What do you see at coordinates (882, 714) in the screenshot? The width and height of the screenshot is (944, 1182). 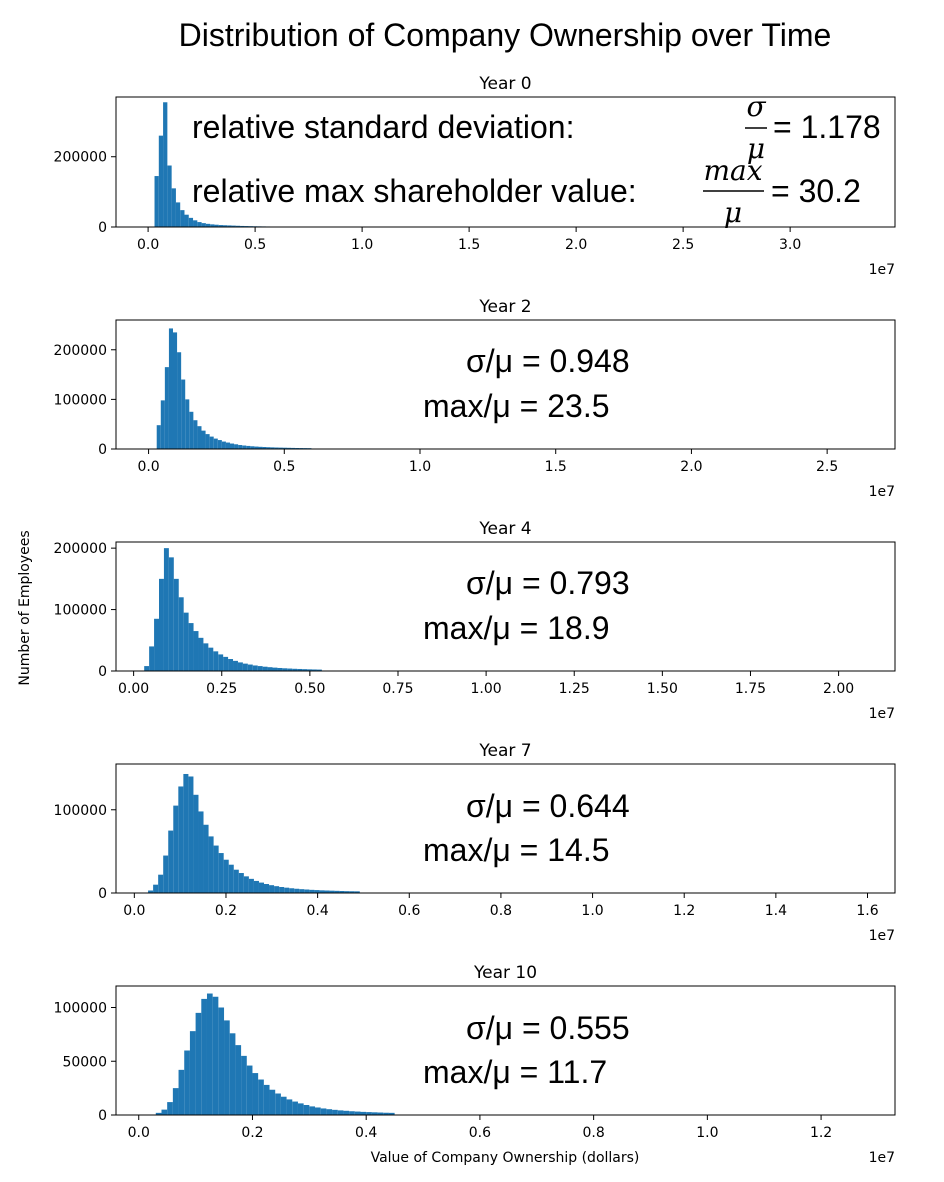 I see `x-offset-text: 1e7` at bounding box center [882, 714].